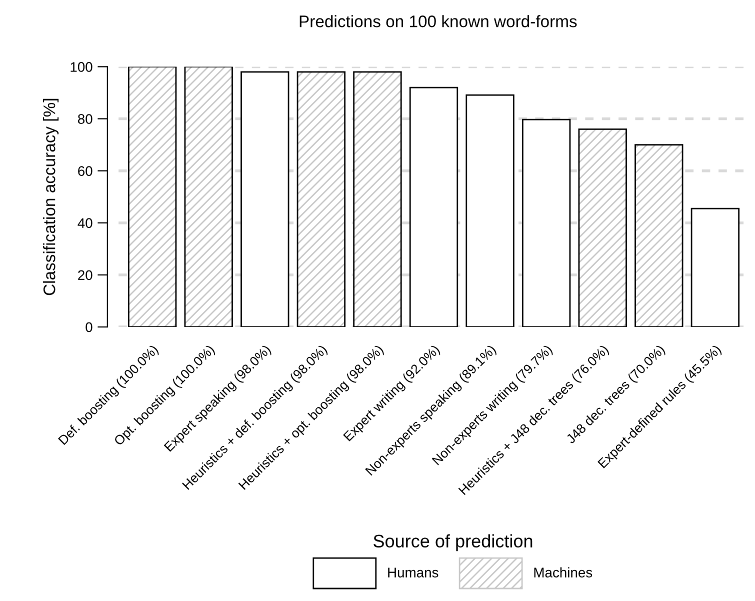  I want to click on legend-label: Humans, so click(413, 573).